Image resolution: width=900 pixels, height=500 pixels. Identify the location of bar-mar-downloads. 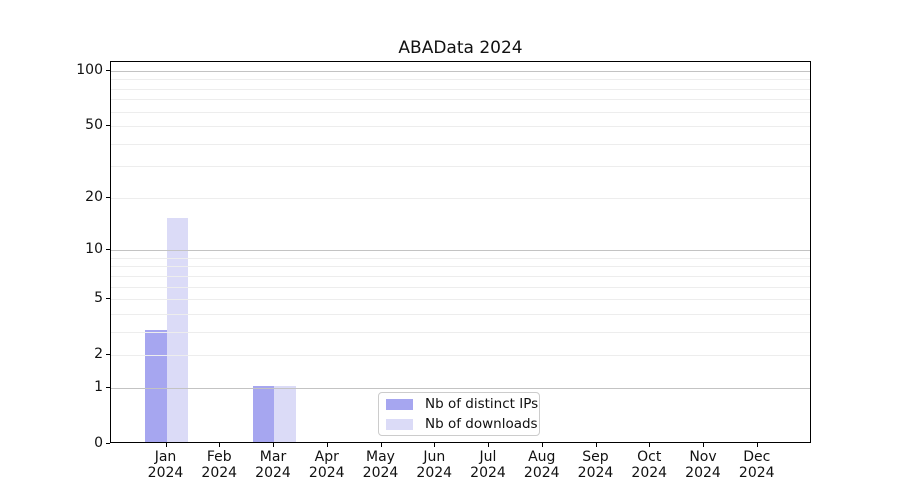
(285, 413).